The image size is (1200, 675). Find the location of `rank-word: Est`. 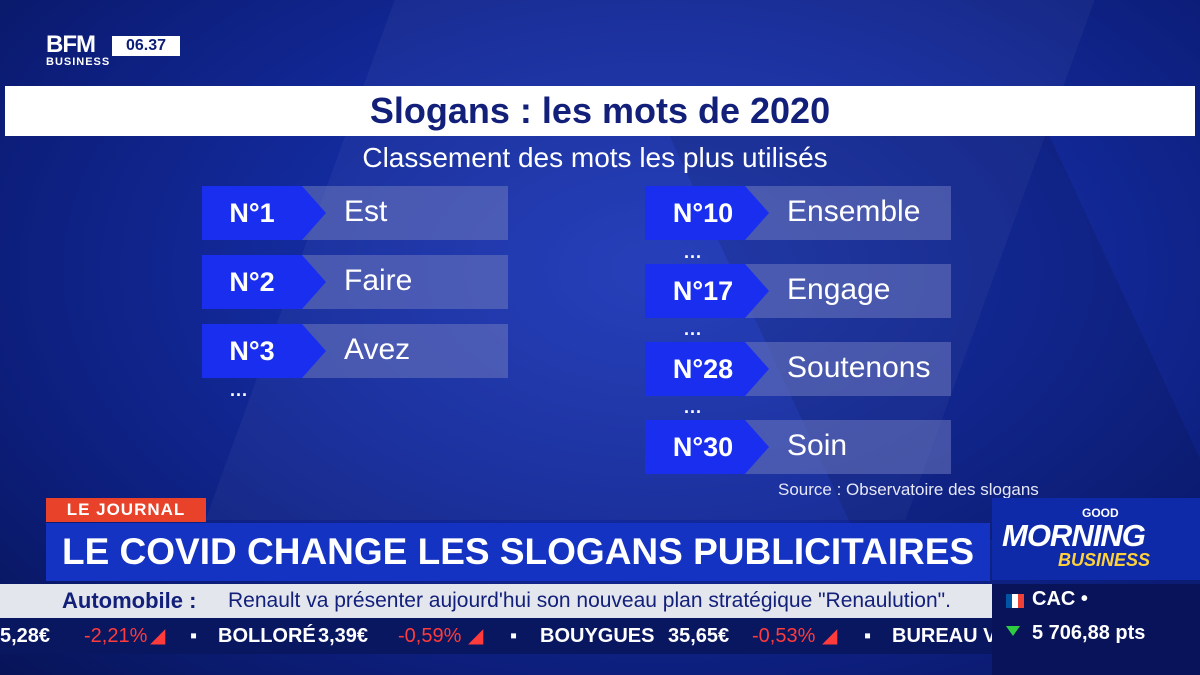

rank-word: Est is located at coordinates (366, 211).